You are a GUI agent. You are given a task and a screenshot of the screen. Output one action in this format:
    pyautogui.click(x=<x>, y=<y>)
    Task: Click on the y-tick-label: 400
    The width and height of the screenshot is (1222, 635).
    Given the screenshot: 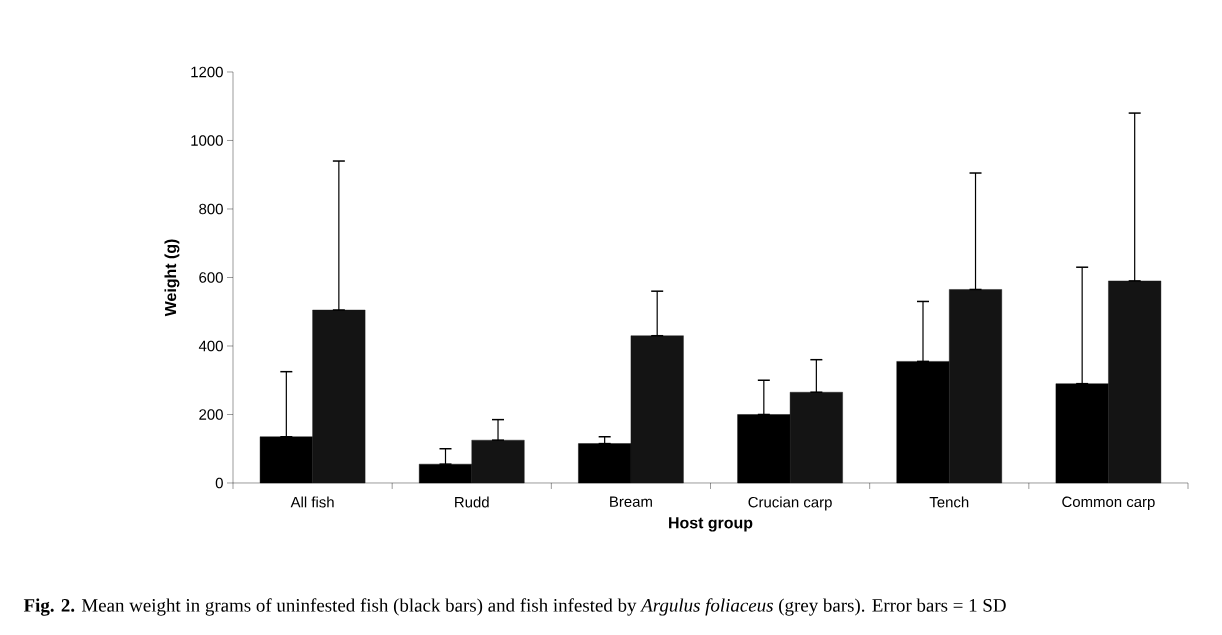 What is the action you would take?
    pyautogui.click(x=210, y=346)
    